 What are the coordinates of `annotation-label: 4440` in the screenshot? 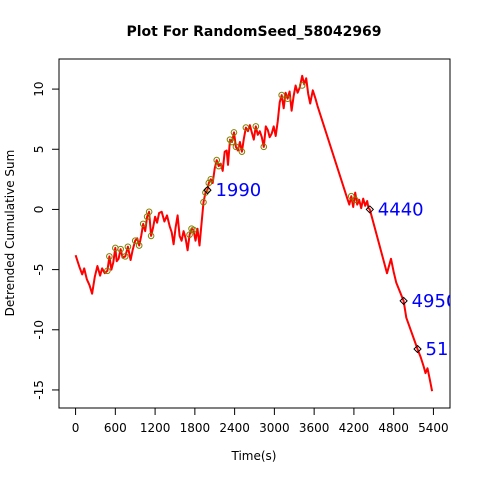 It's located at (401, 209).